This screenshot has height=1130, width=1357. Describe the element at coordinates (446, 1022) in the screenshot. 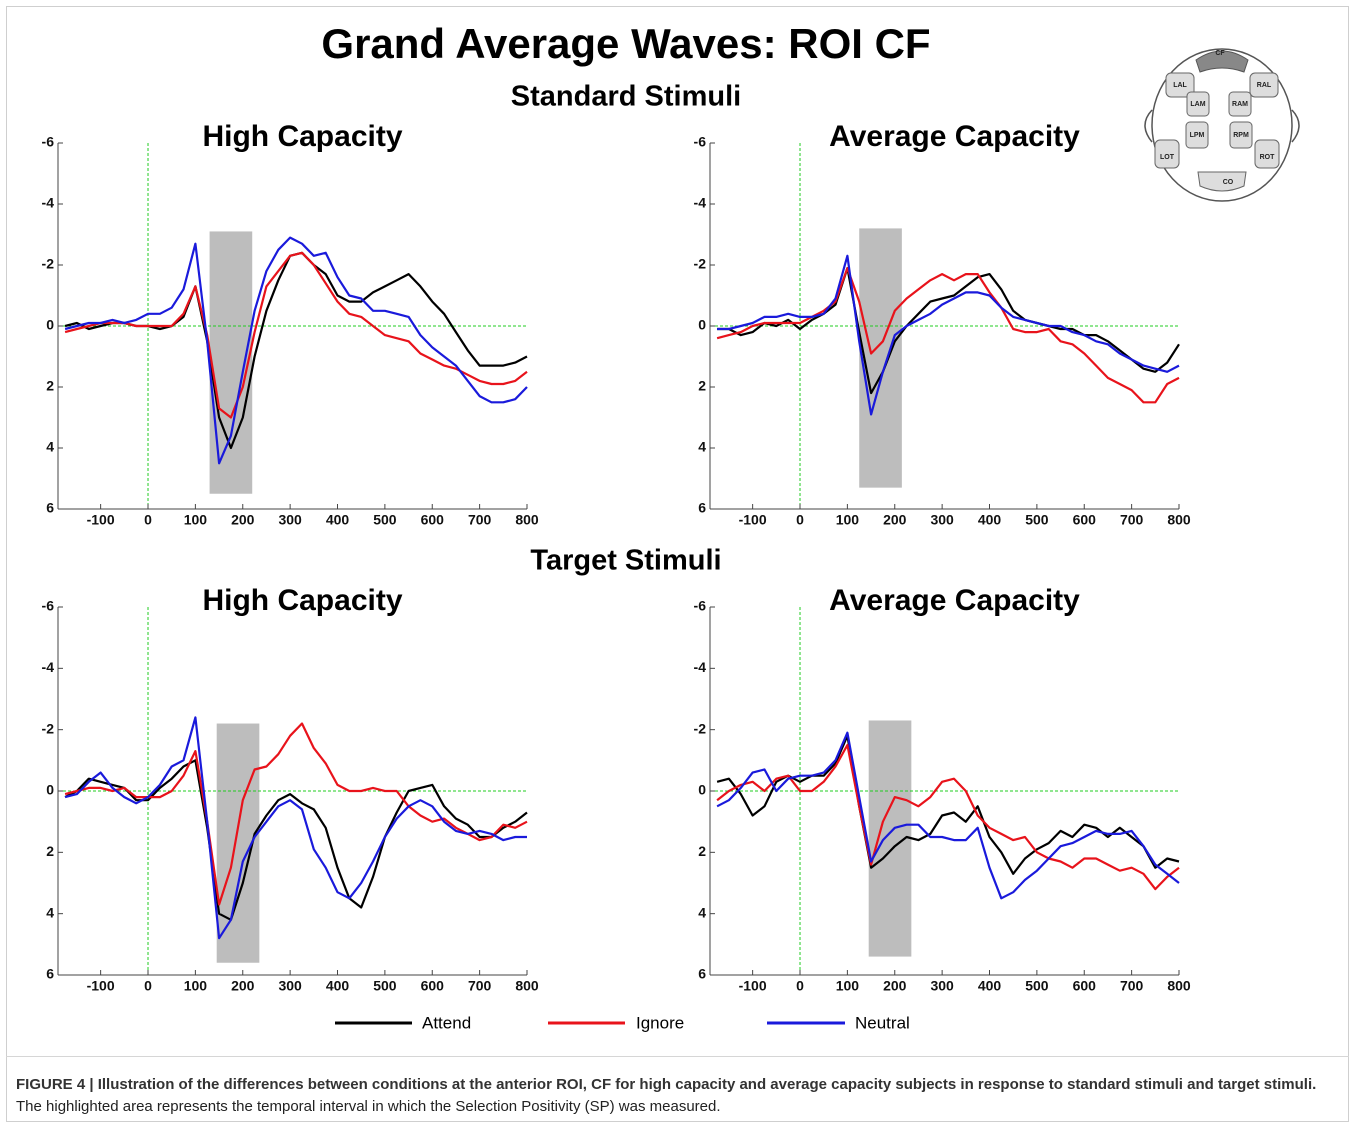

I see `legend-label: Attend` at that location.